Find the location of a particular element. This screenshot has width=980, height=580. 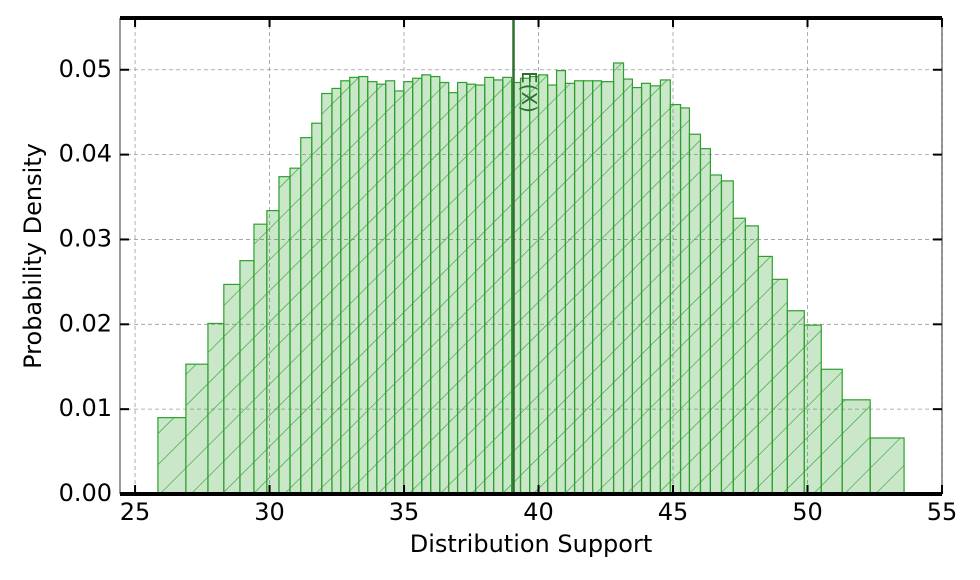

y-tick-label: 0.05 is located at coordinates (85, 69).